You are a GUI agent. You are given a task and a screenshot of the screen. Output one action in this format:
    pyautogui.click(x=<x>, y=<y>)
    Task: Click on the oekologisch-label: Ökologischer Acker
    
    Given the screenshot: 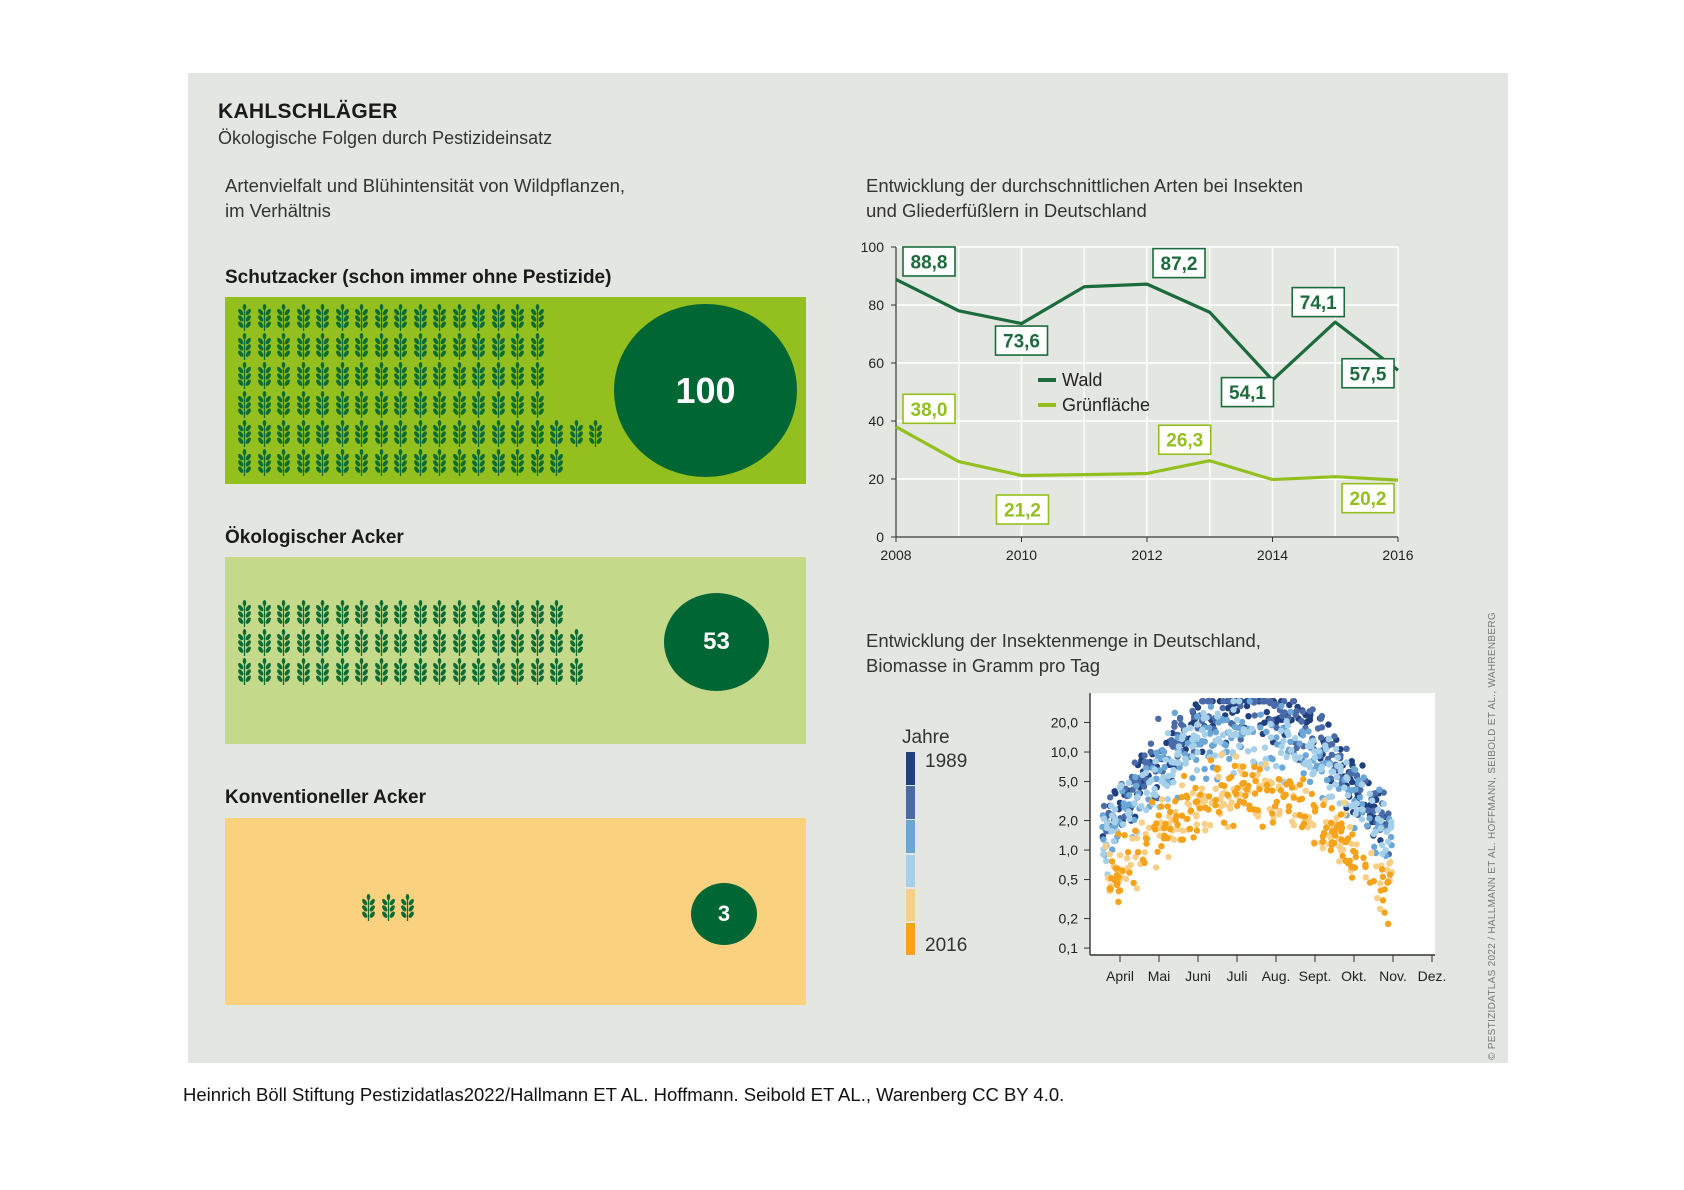 What is the action you would take?
    pyautogui.click(x=314, y=537)
    